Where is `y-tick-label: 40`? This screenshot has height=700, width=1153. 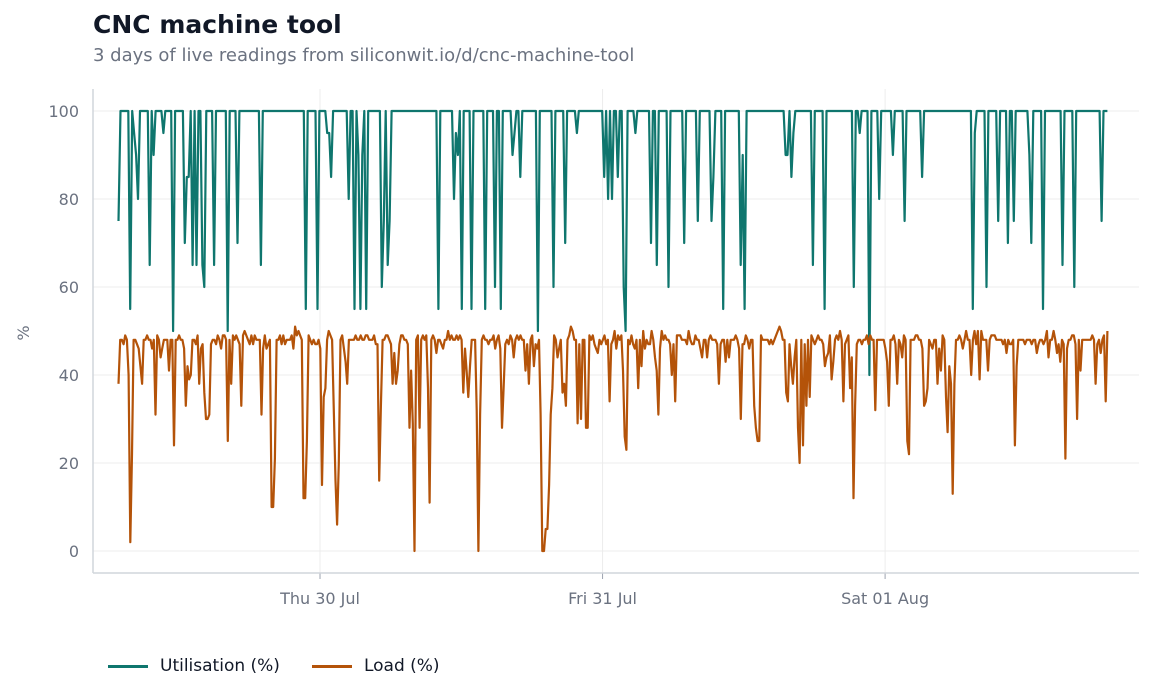 y-tick-label: 40 is located at coordinates (69, 375).